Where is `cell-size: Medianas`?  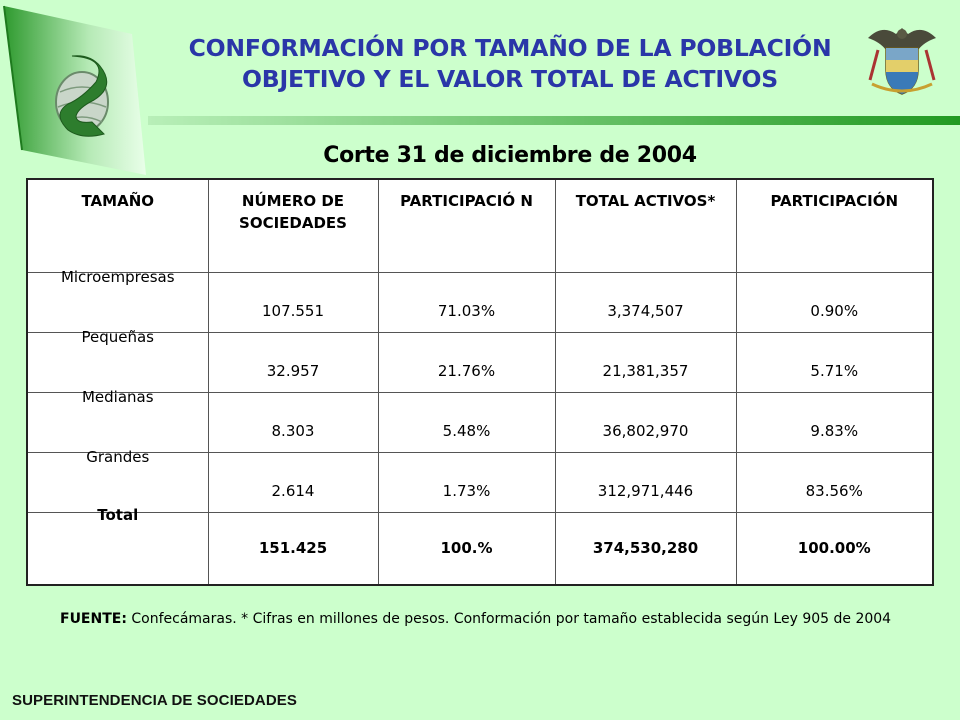 cell-size: Medianas is located at coordinates (117, 420).